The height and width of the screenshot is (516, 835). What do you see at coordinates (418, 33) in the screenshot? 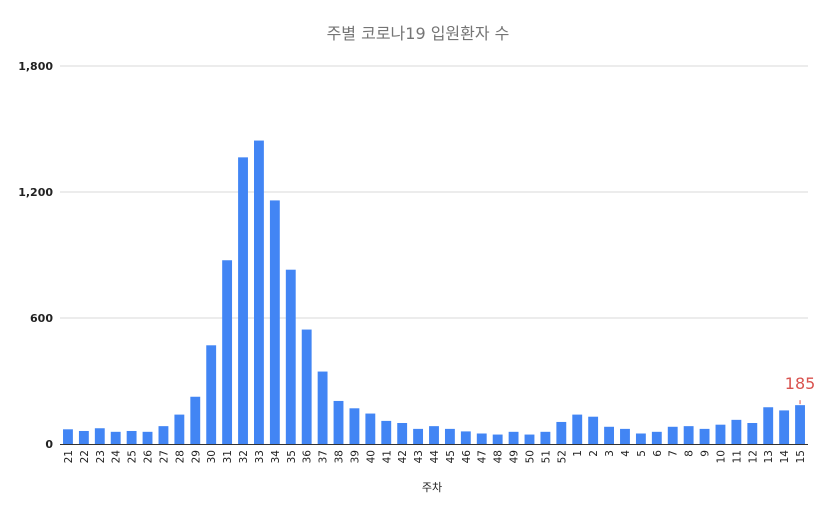
I see `chart-title: 주별 코로나19 입원환자 수` at bounding box center [418, 33].